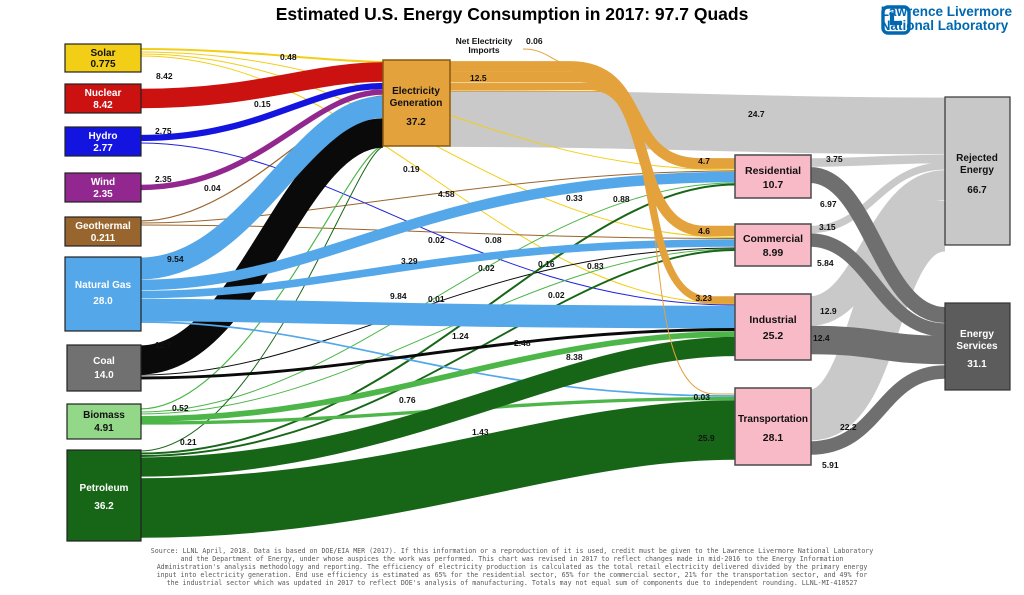  Describe the element at coordinates (436, 240) in the screenshot. I see `label-geothermal-commercial: 0.02` at that location.